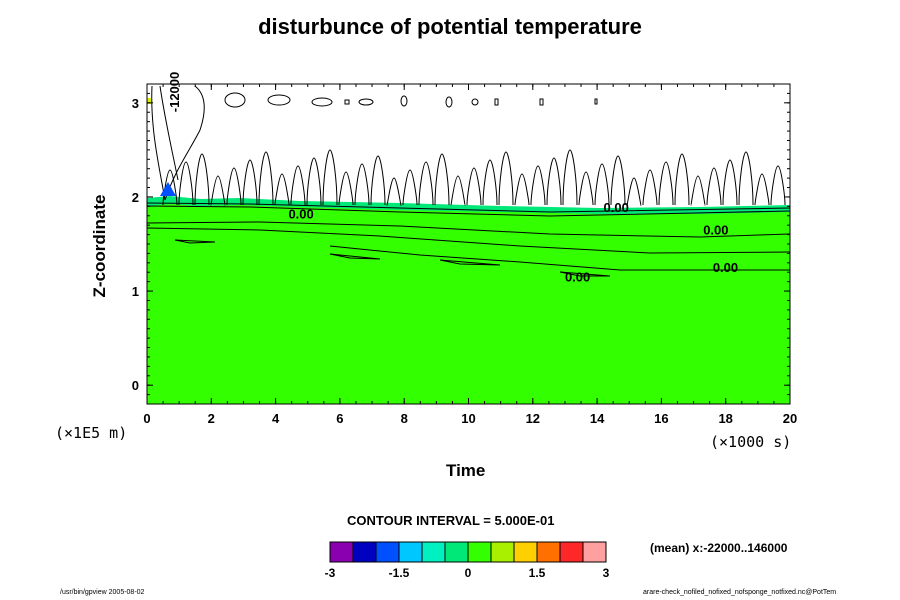 The image size is (900, 600). I want to click on contour-lines, so click(468, 239).